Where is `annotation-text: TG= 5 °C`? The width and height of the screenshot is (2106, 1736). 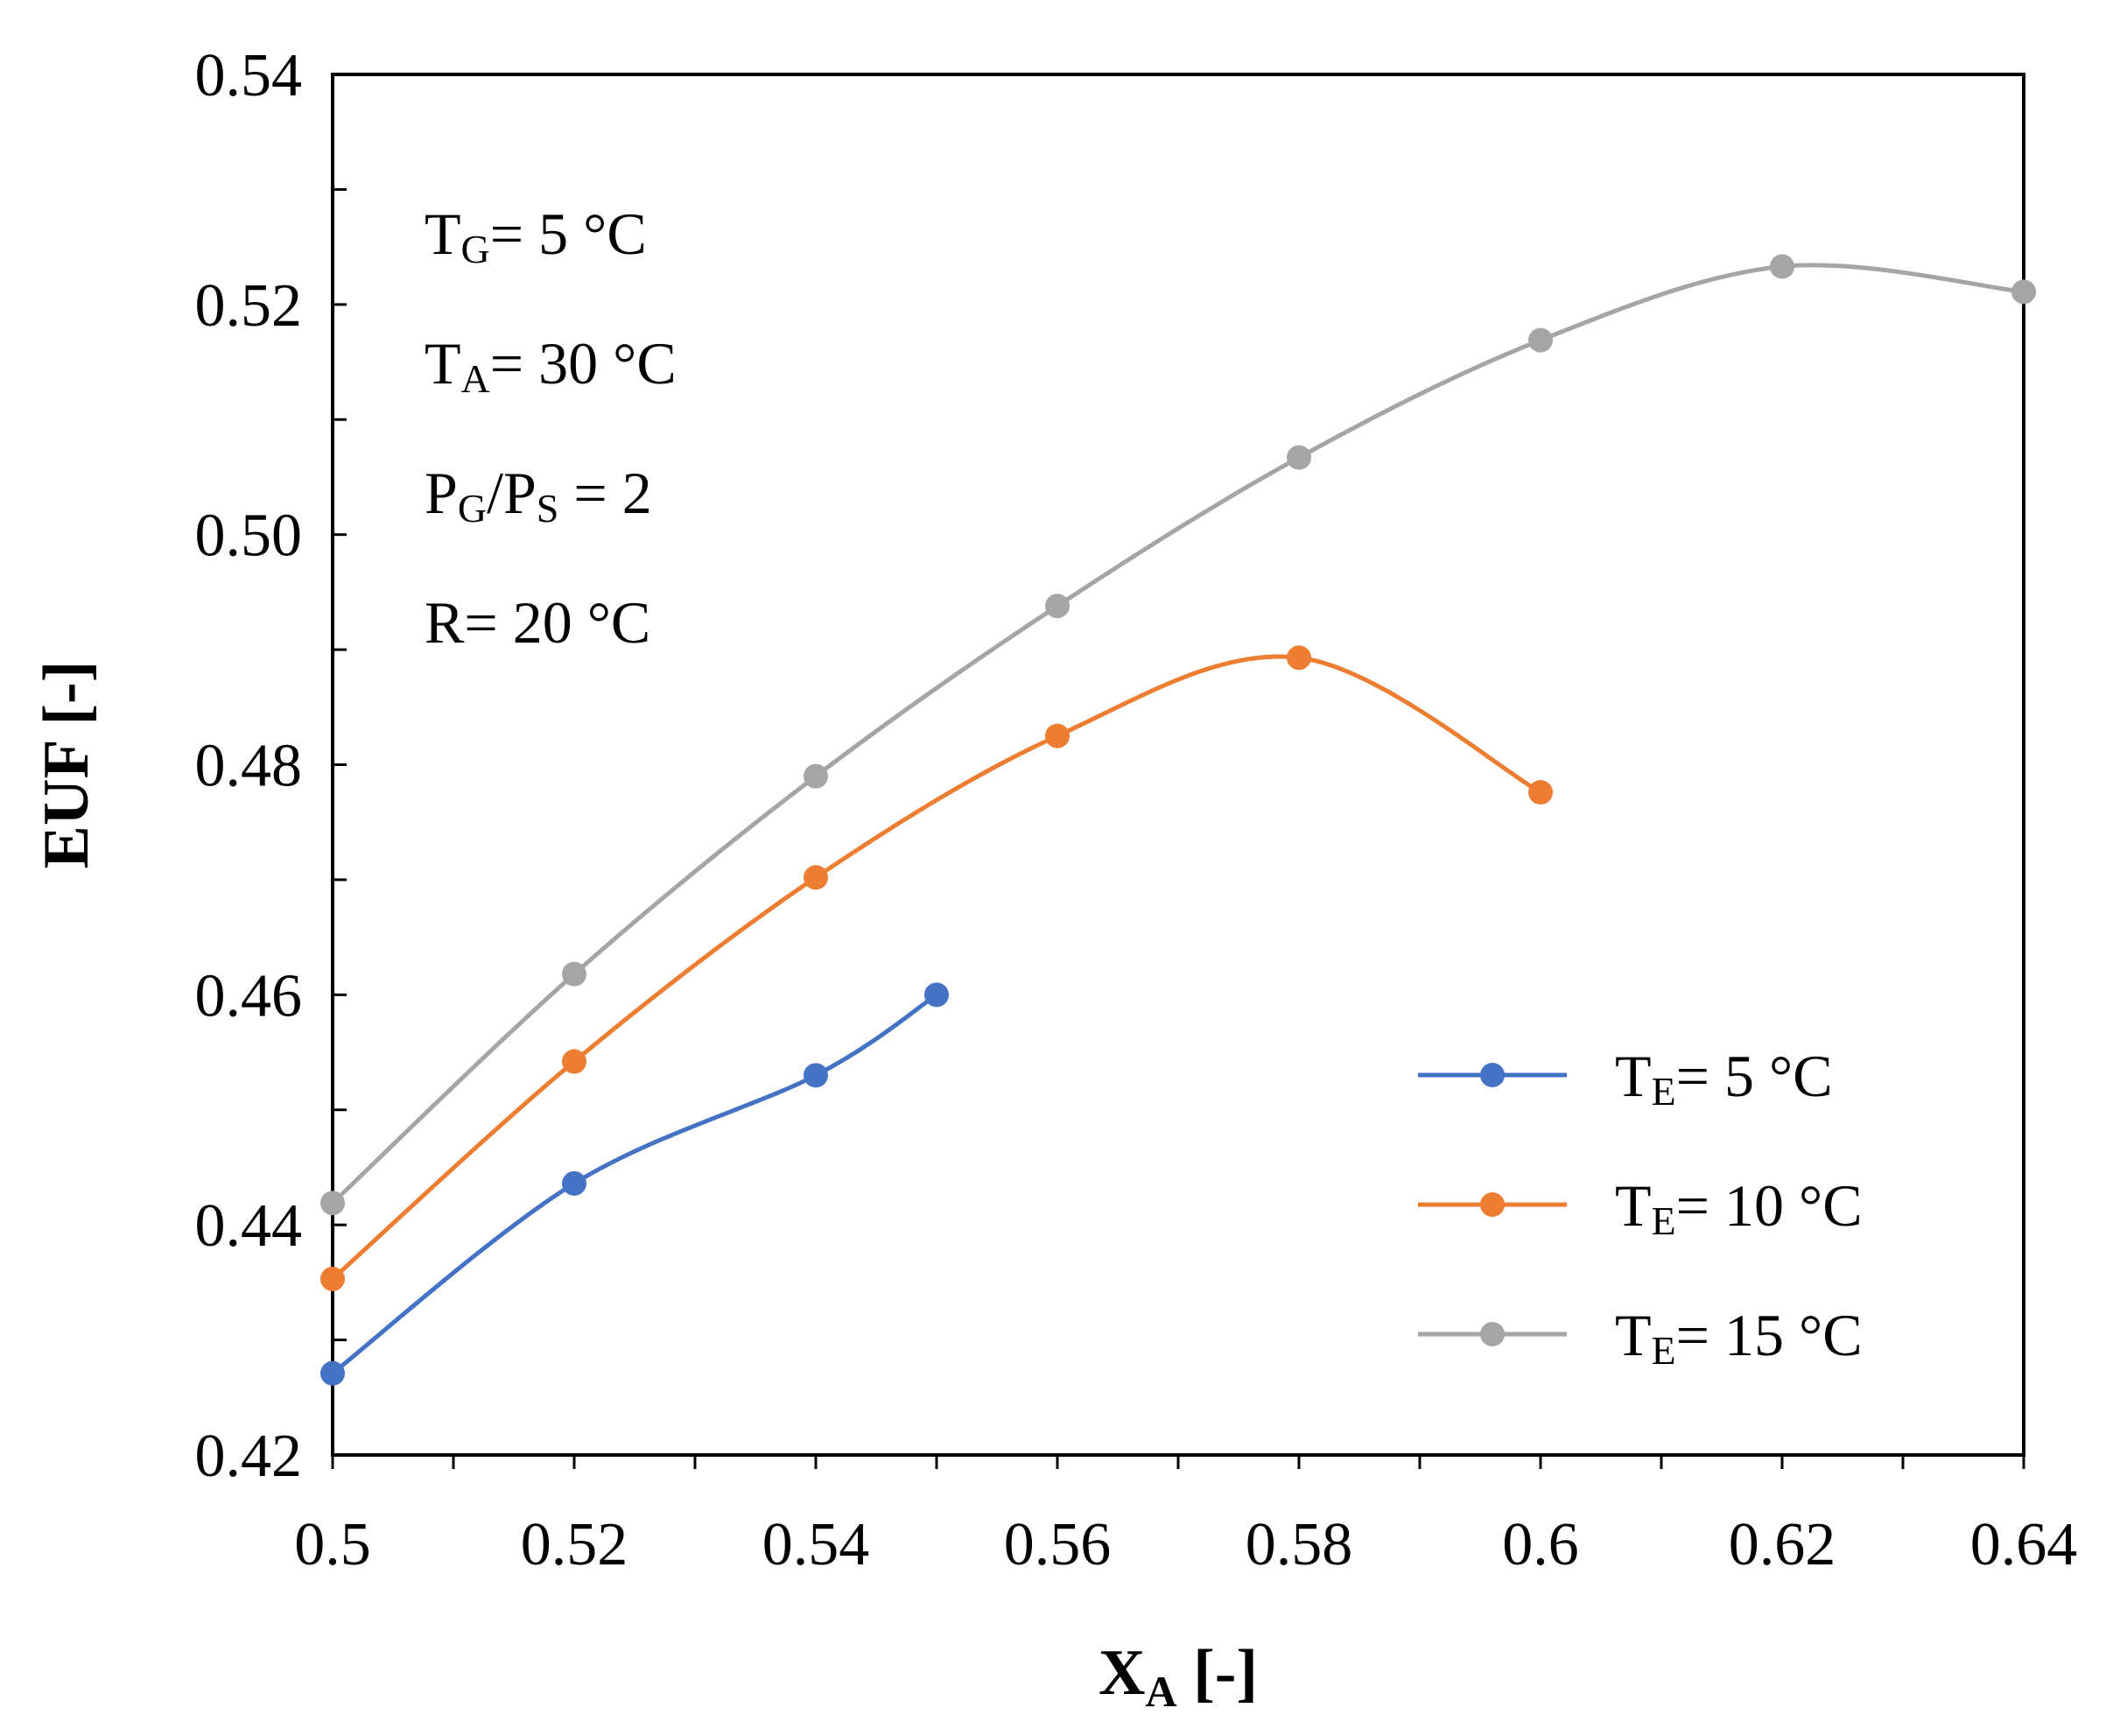
annotation-text: TG= 5 °C is located at coordinates (536, 235).